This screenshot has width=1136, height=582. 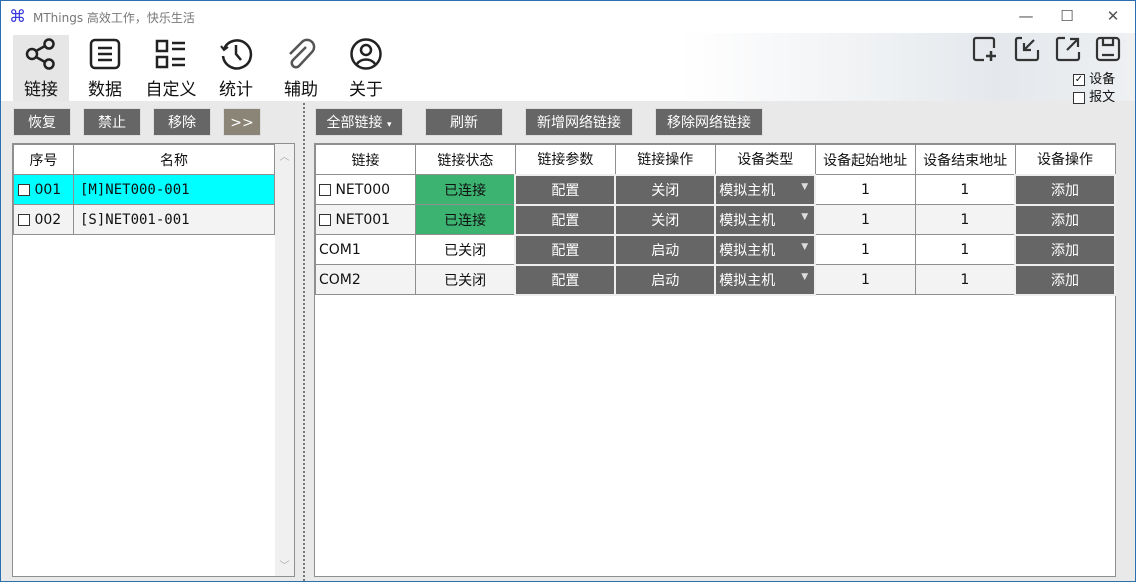 I want to click on column-header: 序号, so click(x=43, y=159).